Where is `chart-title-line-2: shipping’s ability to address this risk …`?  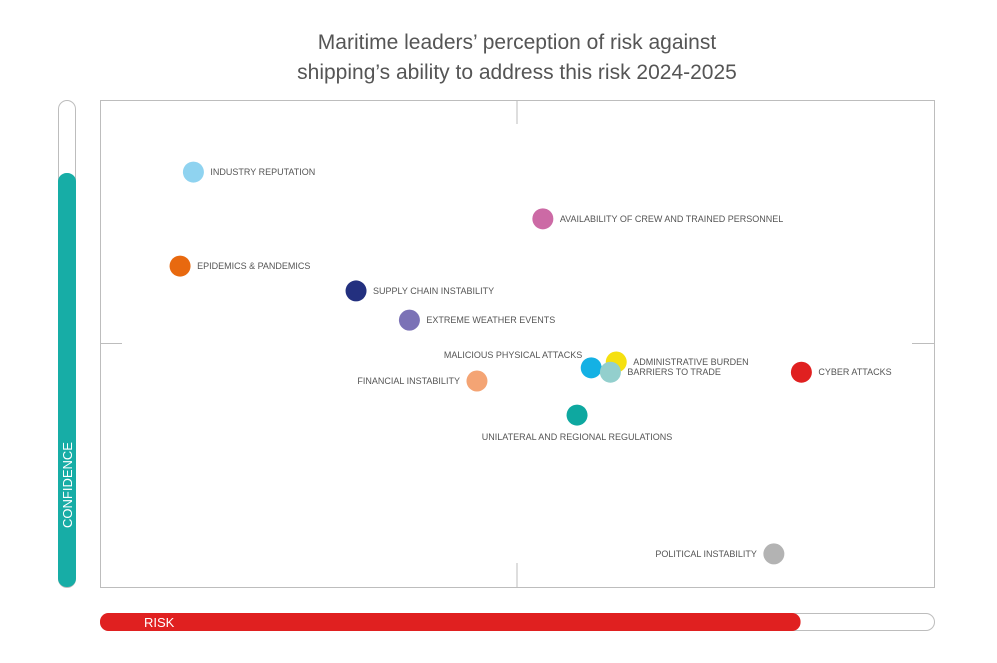 chart-title-line-2: shipping’s ability to address this risk … is located at coordinates (517, 72).